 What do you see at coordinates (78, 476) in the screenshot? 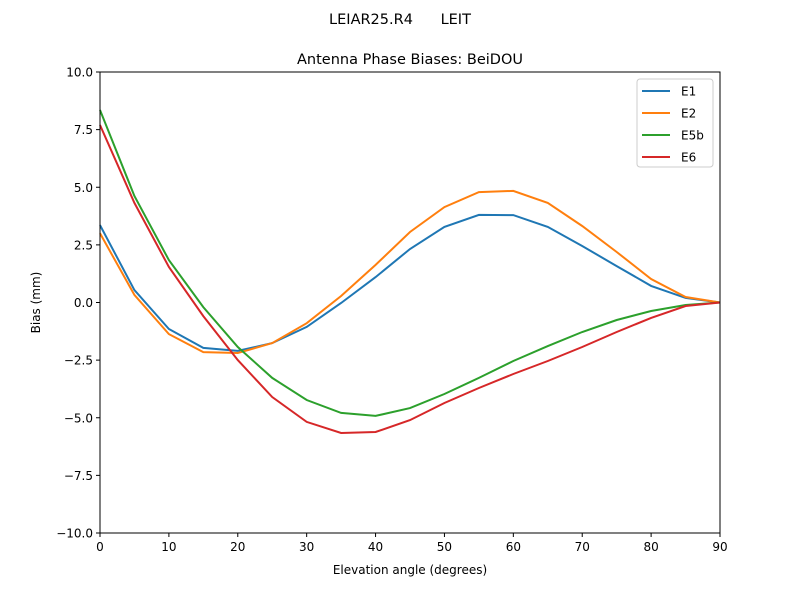
I see `y-tick-label: −7.5` at bounding box center [78, 476].